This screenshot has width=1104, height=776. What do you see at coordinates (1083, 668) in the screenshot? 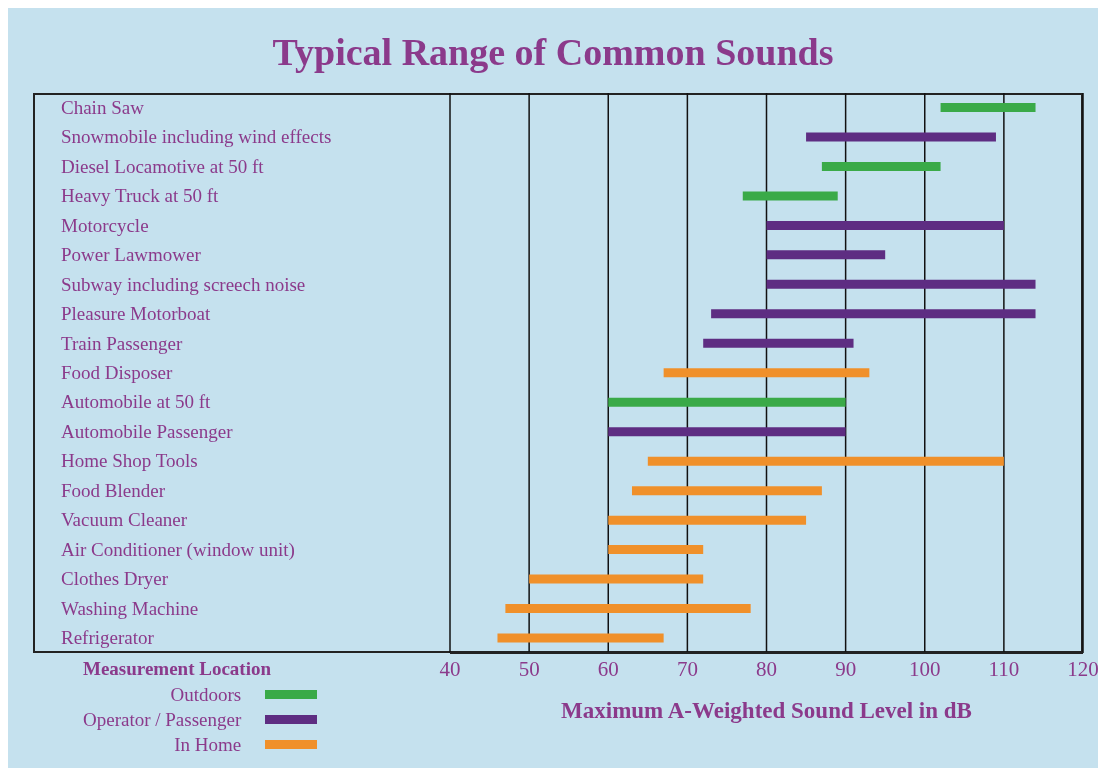
I see `x-tick-label: 120` at bounding box center [1083, 668].